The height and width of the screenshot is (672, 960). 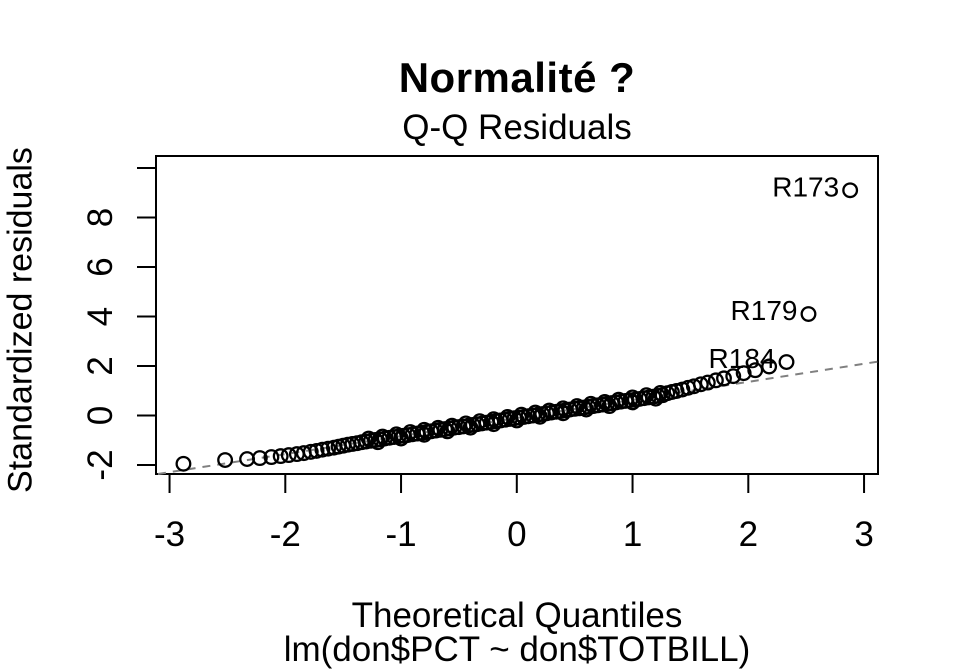 I want to click on y-tick-label: 8, so click(x=100, y=217).